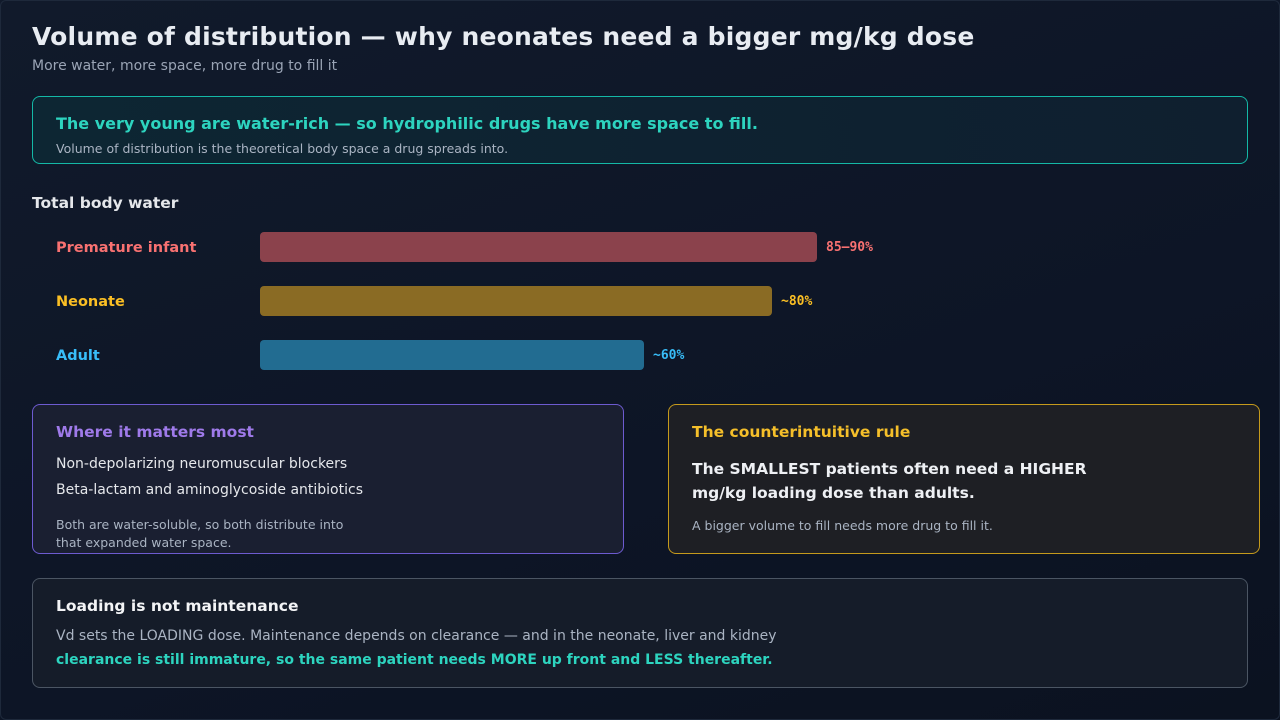 The height and width of the screenshot is (720, 1280). What do you see at coordinates (155, 432) in the screenshot?
I see `where-card-title: Where it matters most` at bounding box center [155, 432].